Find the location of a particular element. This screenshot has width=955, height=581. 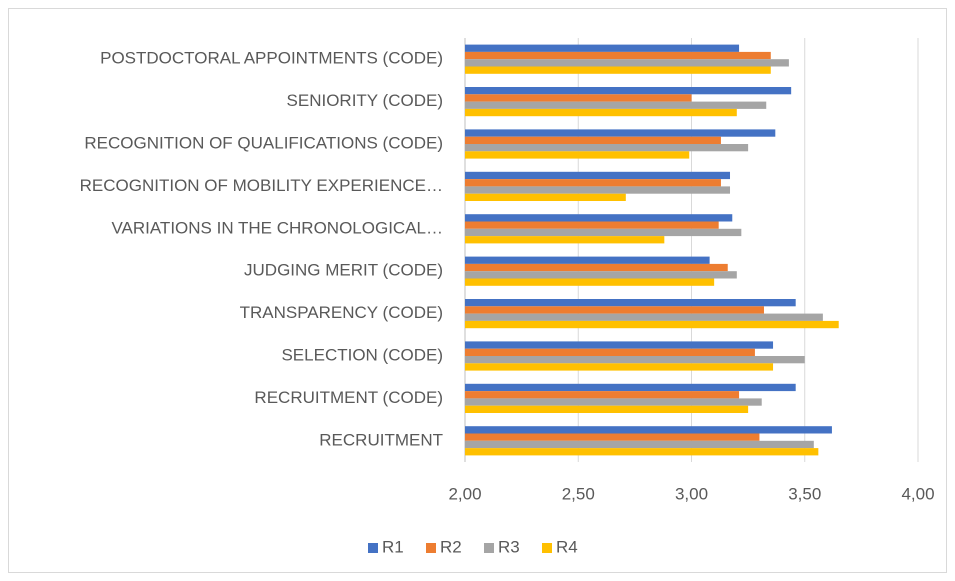

legend-label: R4 is located at coordinates (567, 546).